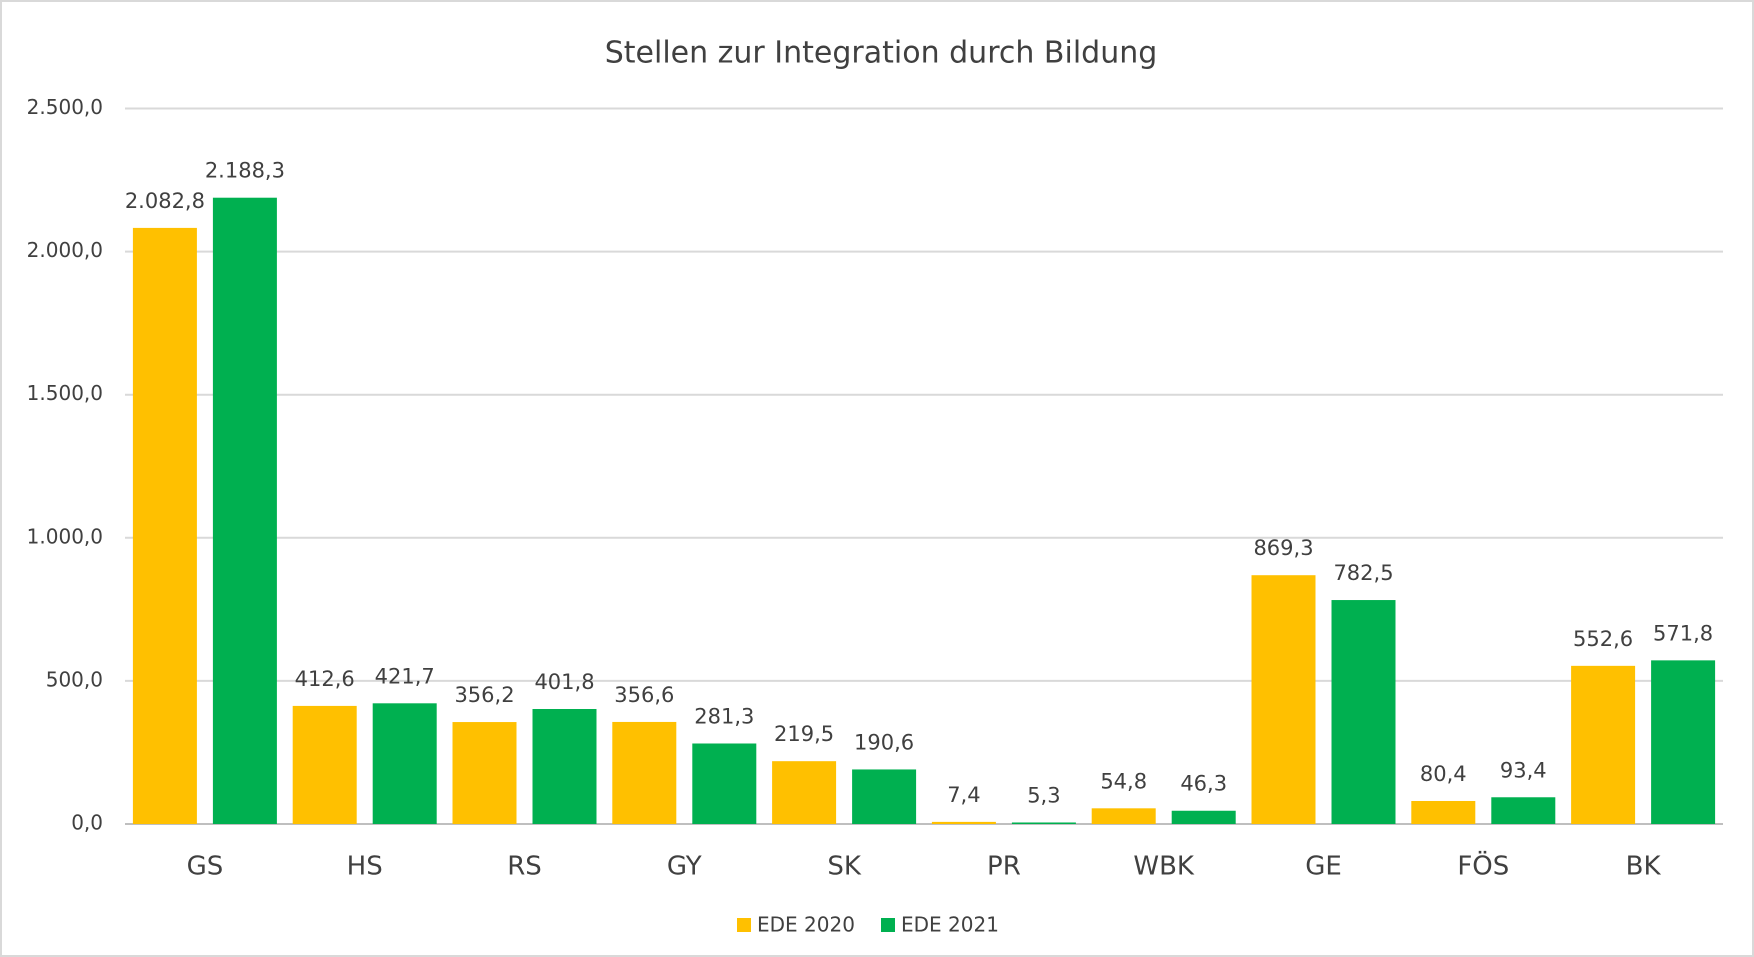  What do you see at coordinates (804, 734) in the screenshot?
I see `value-label: 219,5` at bounding box center [804, 734].